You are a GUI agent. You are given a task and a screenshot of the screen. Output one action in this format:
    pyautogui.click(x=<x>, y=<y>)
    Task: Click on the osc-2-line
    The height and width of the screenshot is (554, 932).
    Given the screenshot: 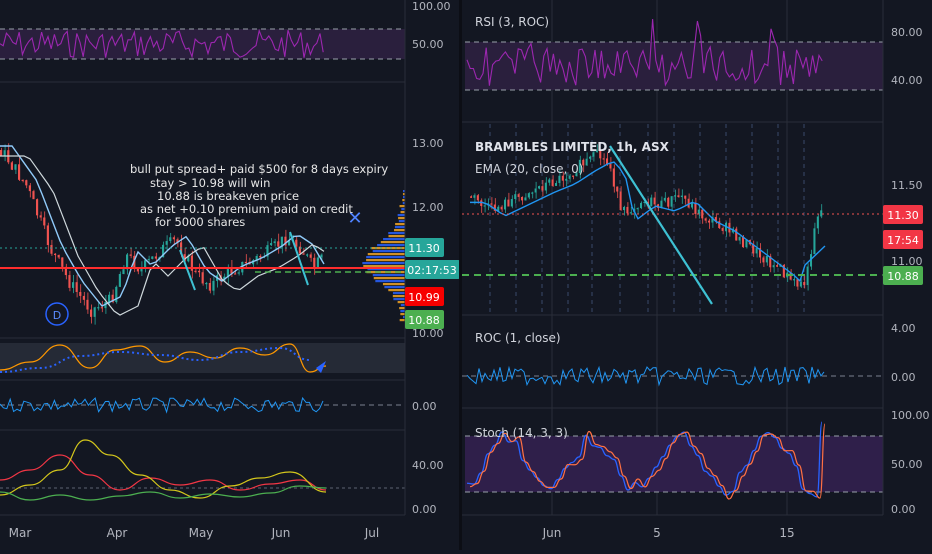 What is the action you would take?
    pyautogui.click(x=162, y=405)
    